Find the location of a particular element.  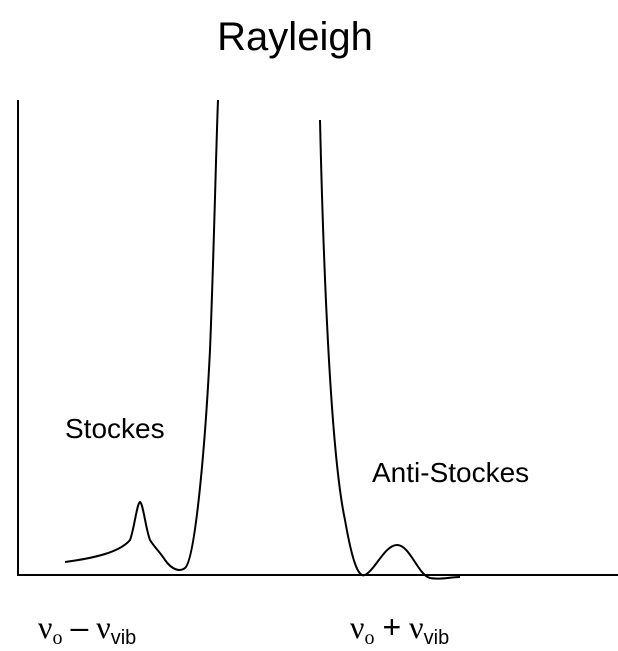

x-label: νo + νvib is located at coordinates (399, 629).